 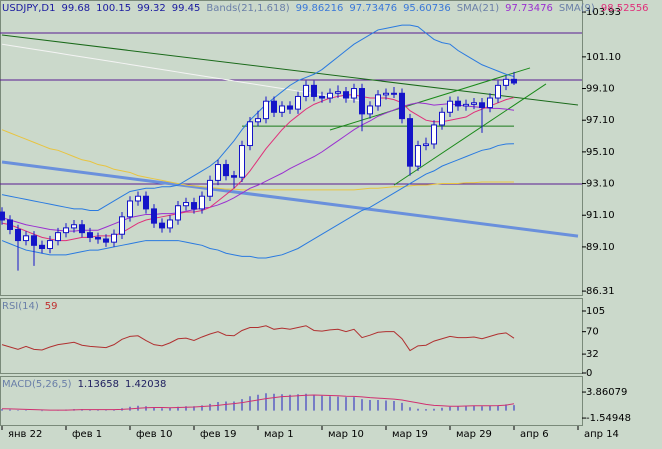 I want to click on y-tick-label: 0, so click(x=589, y=373).